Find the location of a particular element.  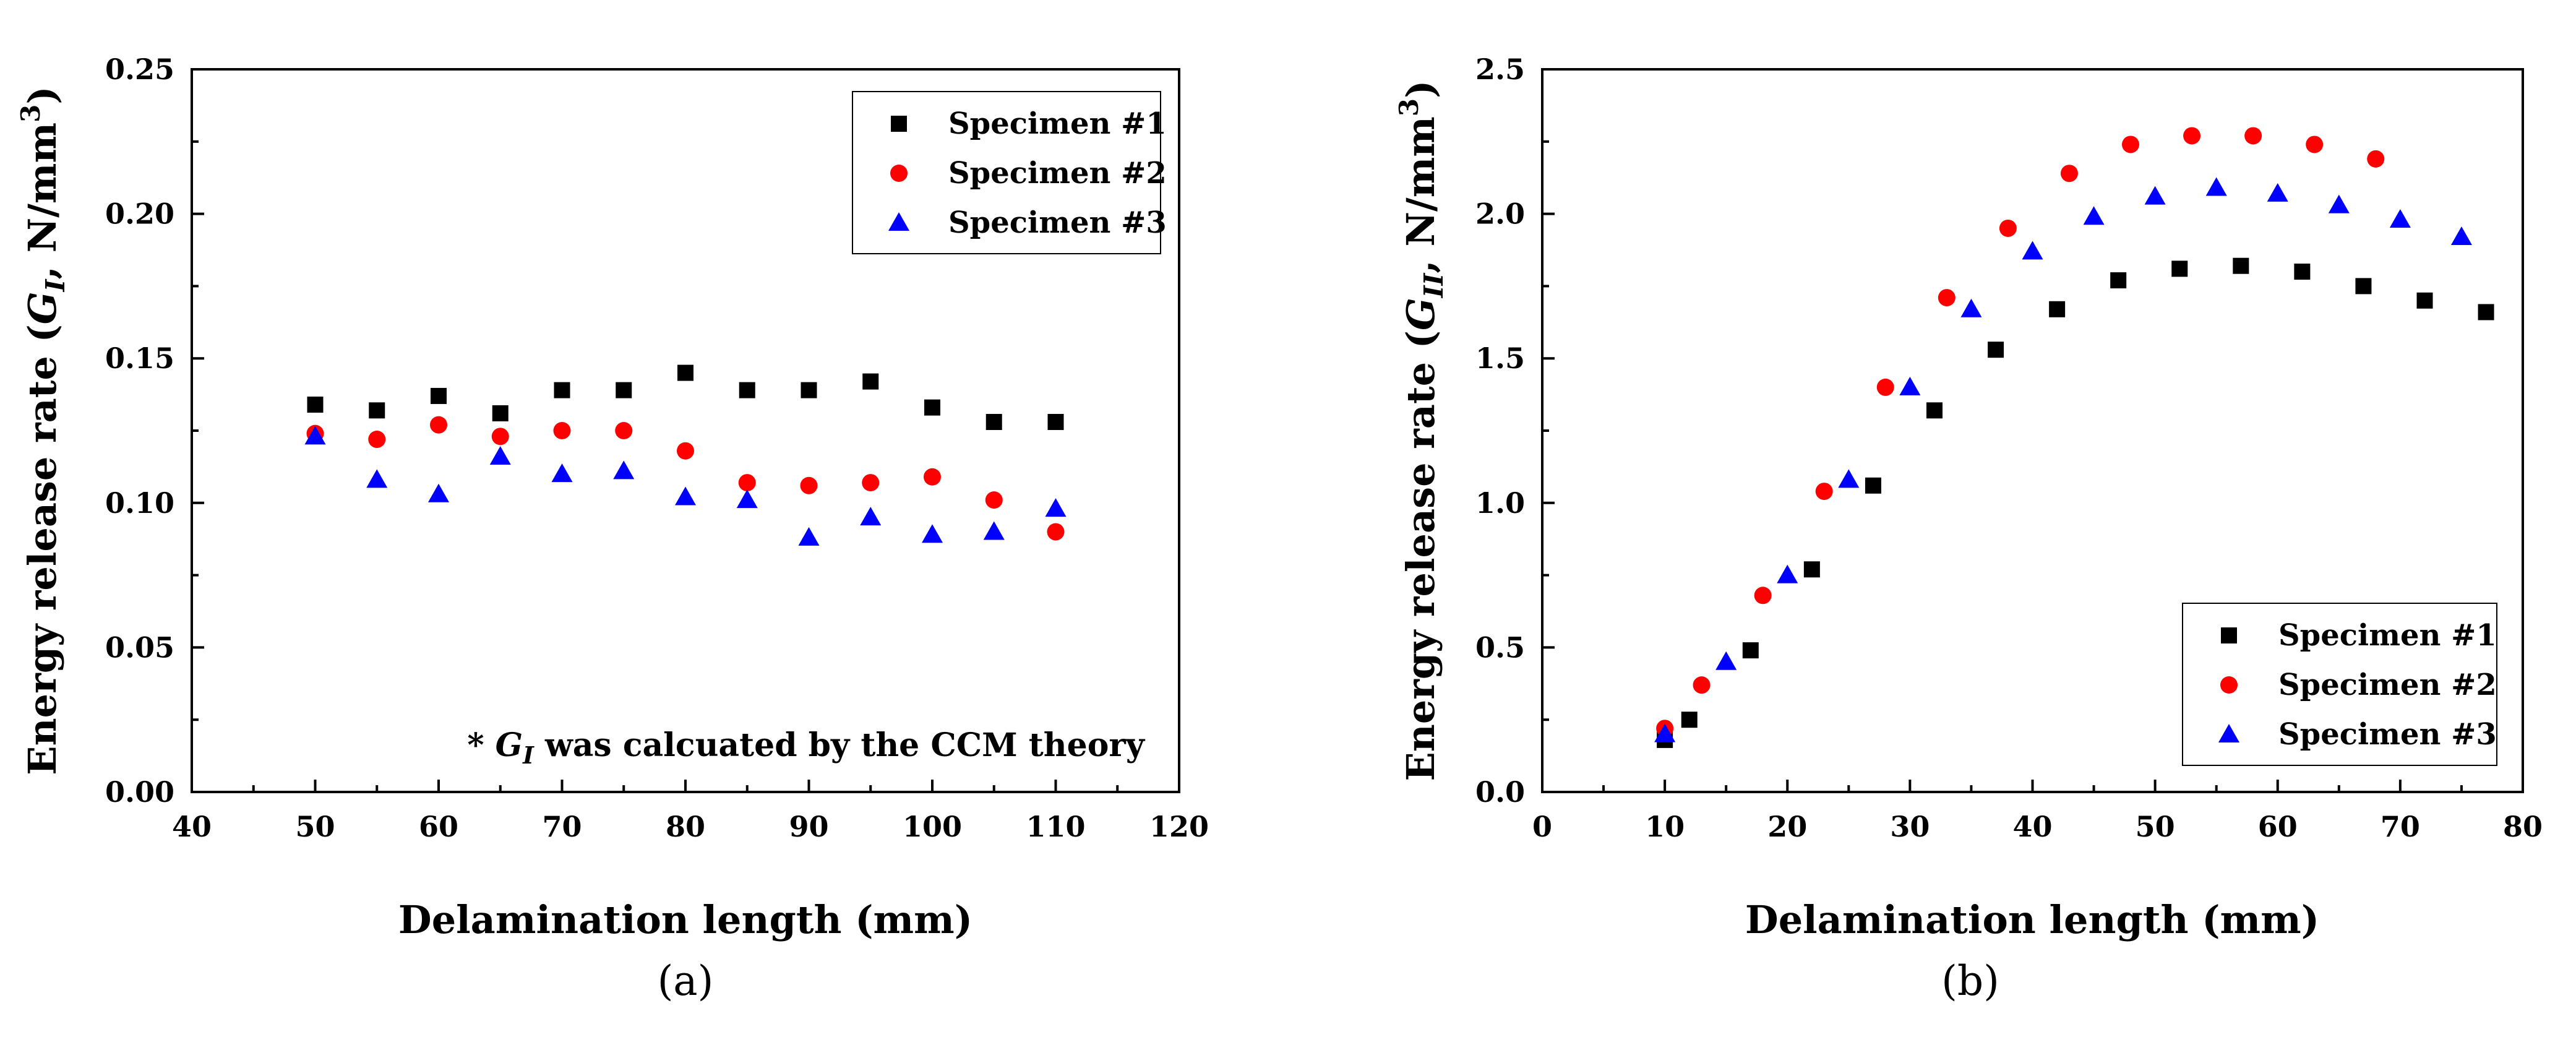

legend-label: Specimen #2 is located at coordinates (1057, 174).